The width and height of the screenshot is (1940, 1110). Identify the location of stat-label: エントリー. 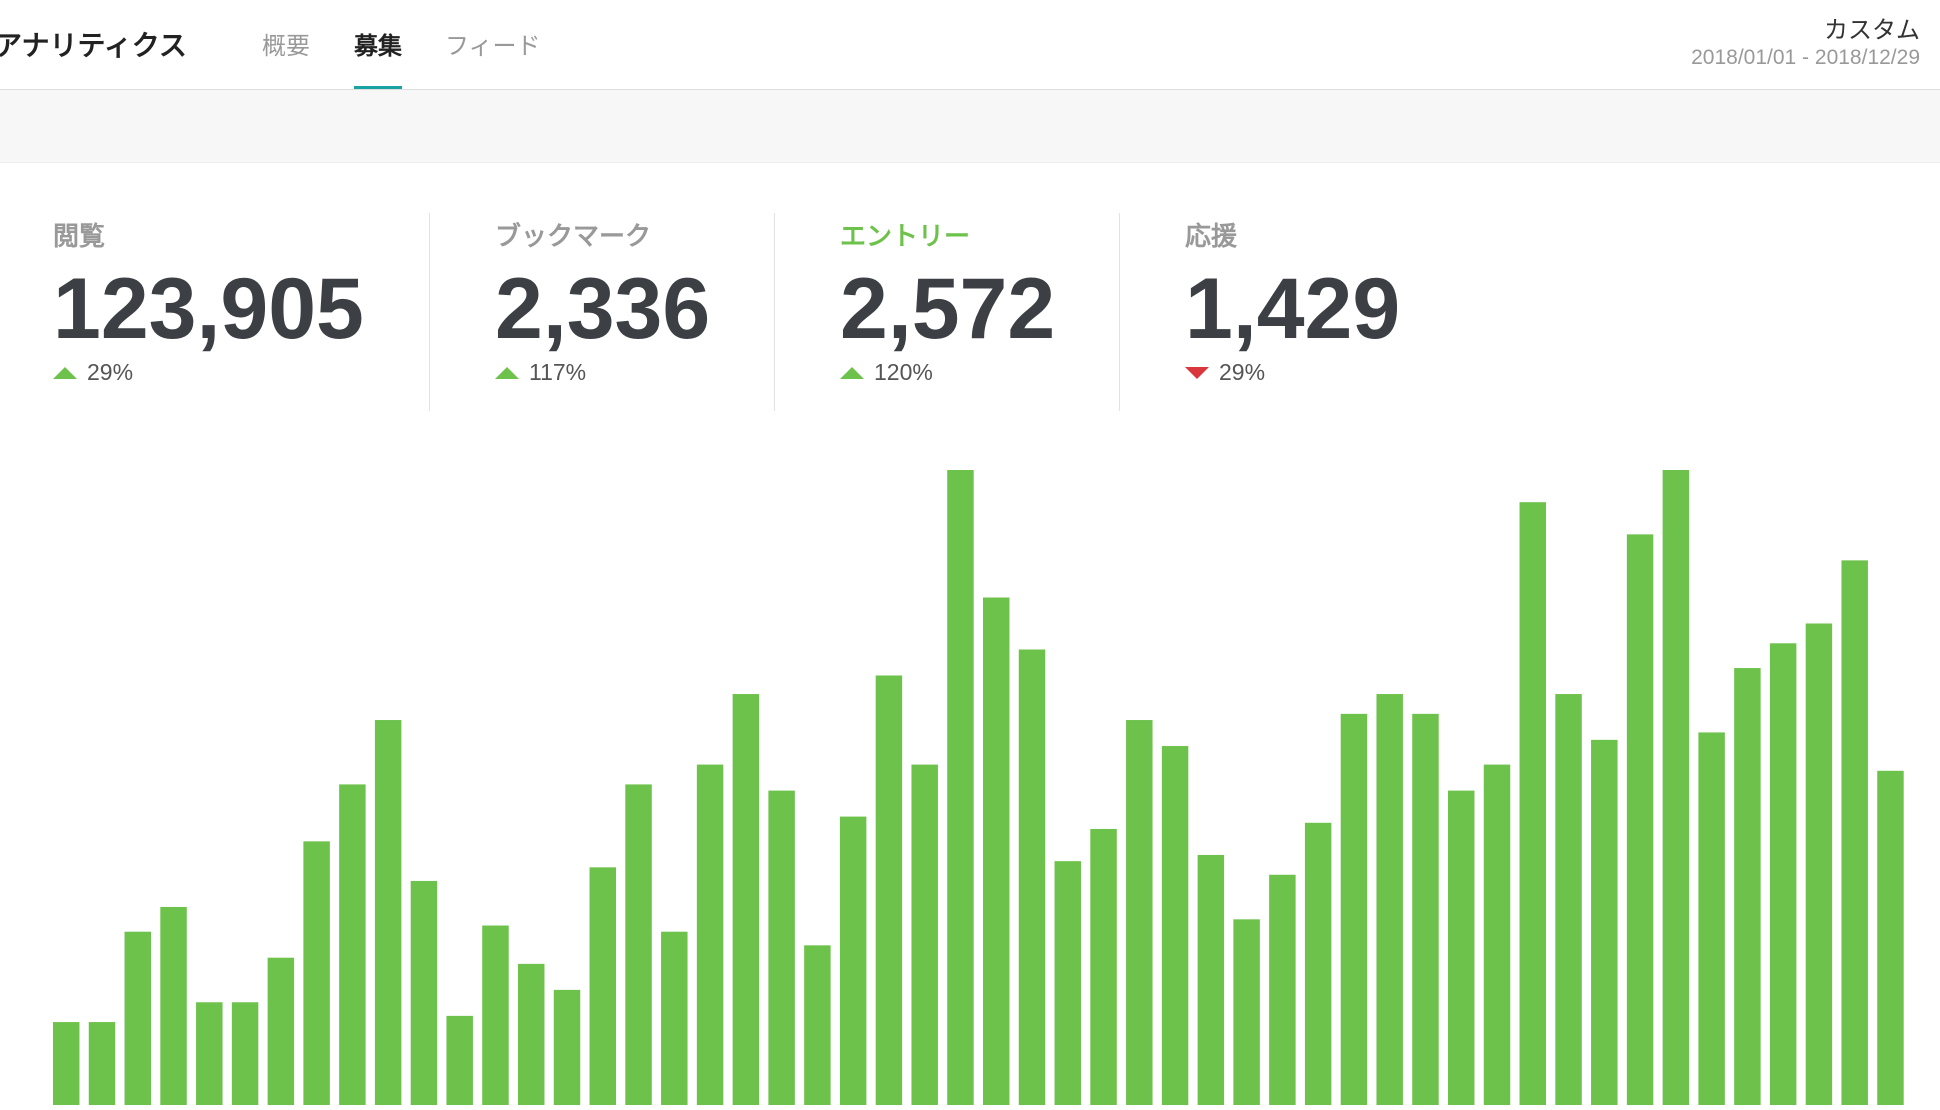
(905, 237).